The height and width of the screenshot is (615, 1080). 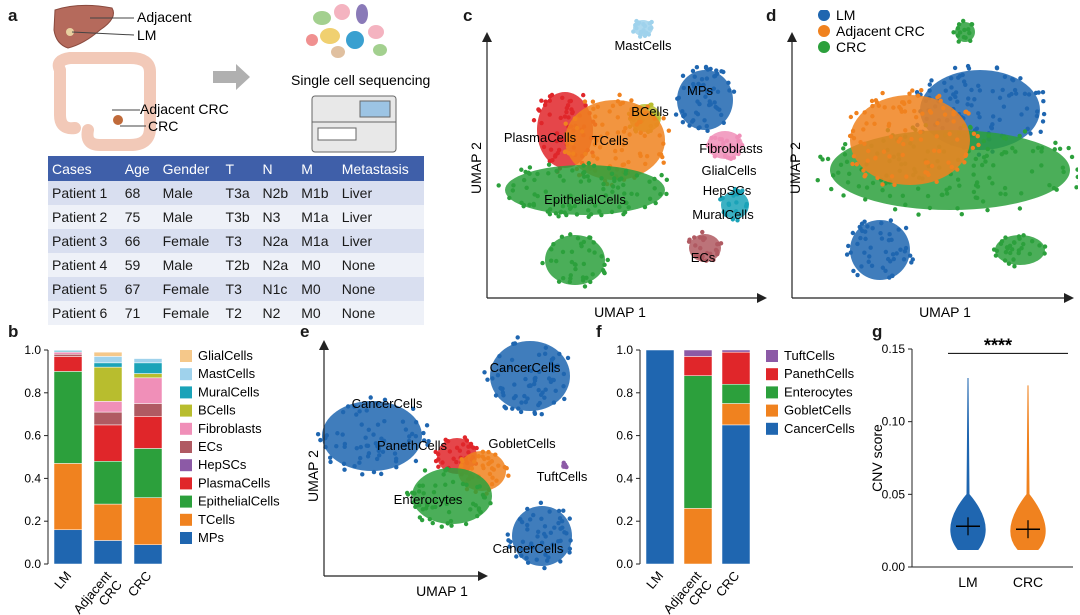 What do you see at coordinates (442, 591) in the screenshot?
I see `umap-e-xlabel: UMAP 1` at bounding box center [442, 591].